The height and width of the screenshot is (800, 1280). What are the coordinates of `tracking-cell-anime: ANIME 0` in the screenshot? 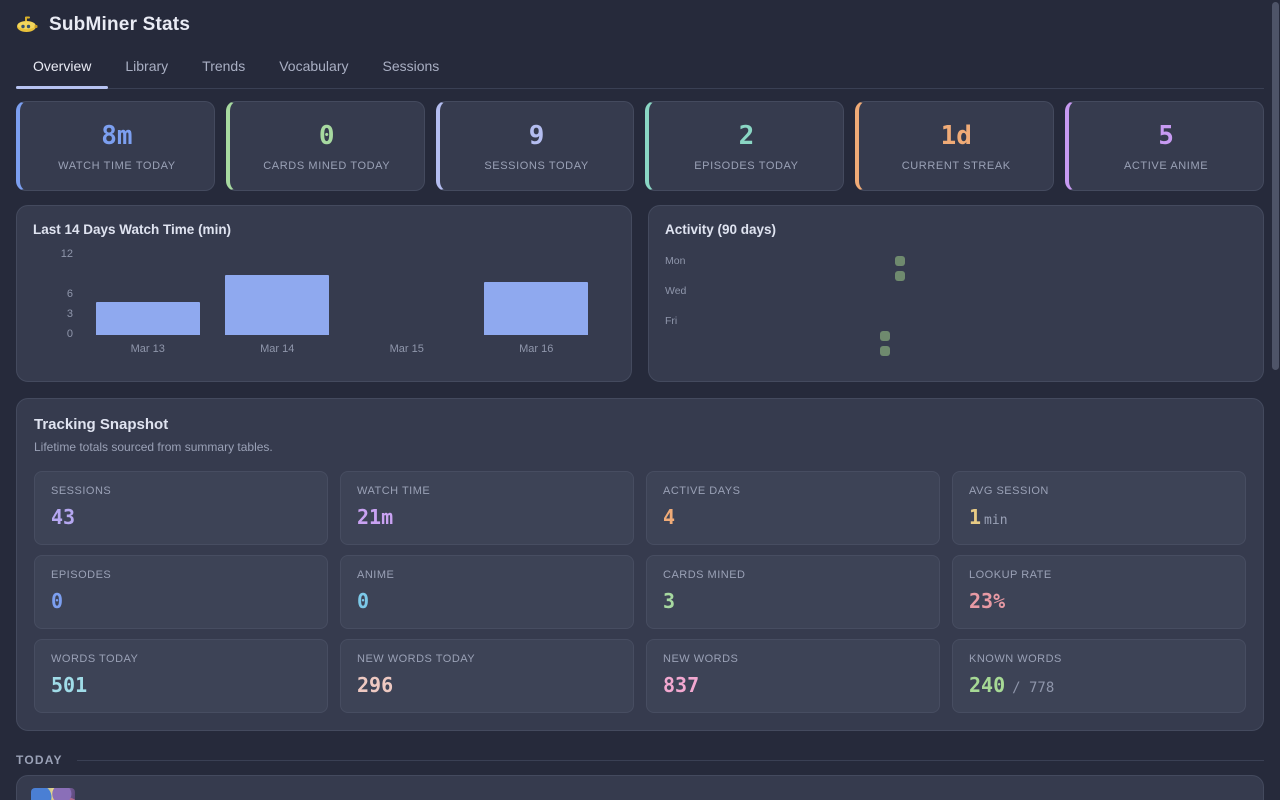 It's located at (487, 592).